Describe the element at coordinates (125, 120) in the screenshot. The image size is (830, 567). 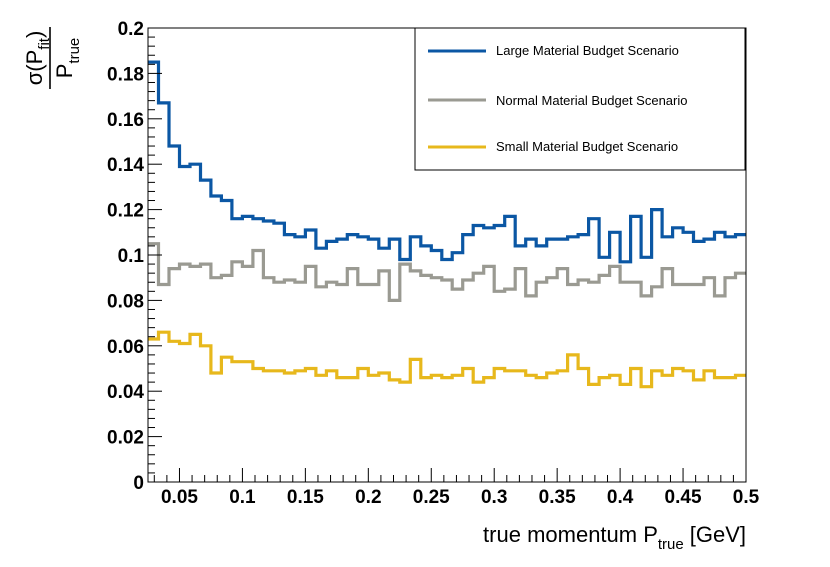
I see `y-tick-label: 0.16` at that location.